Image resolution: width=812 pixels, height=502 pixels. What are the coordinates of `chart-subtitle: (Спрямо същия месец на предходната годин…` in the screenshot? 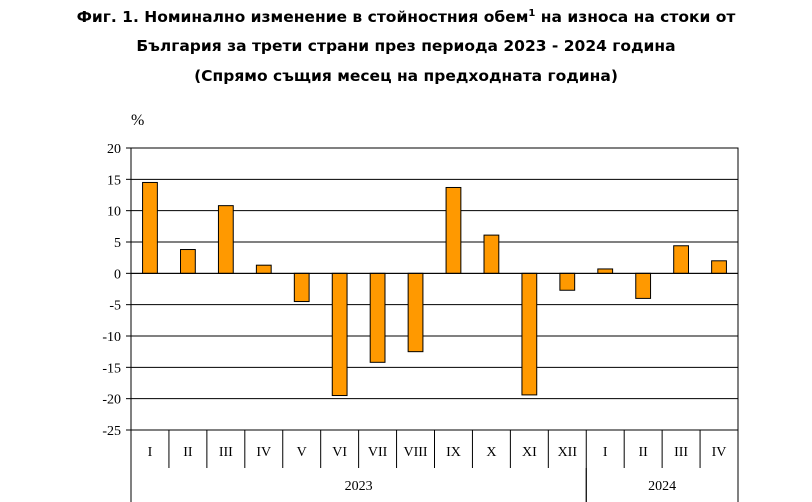 It's located at (406, 76).